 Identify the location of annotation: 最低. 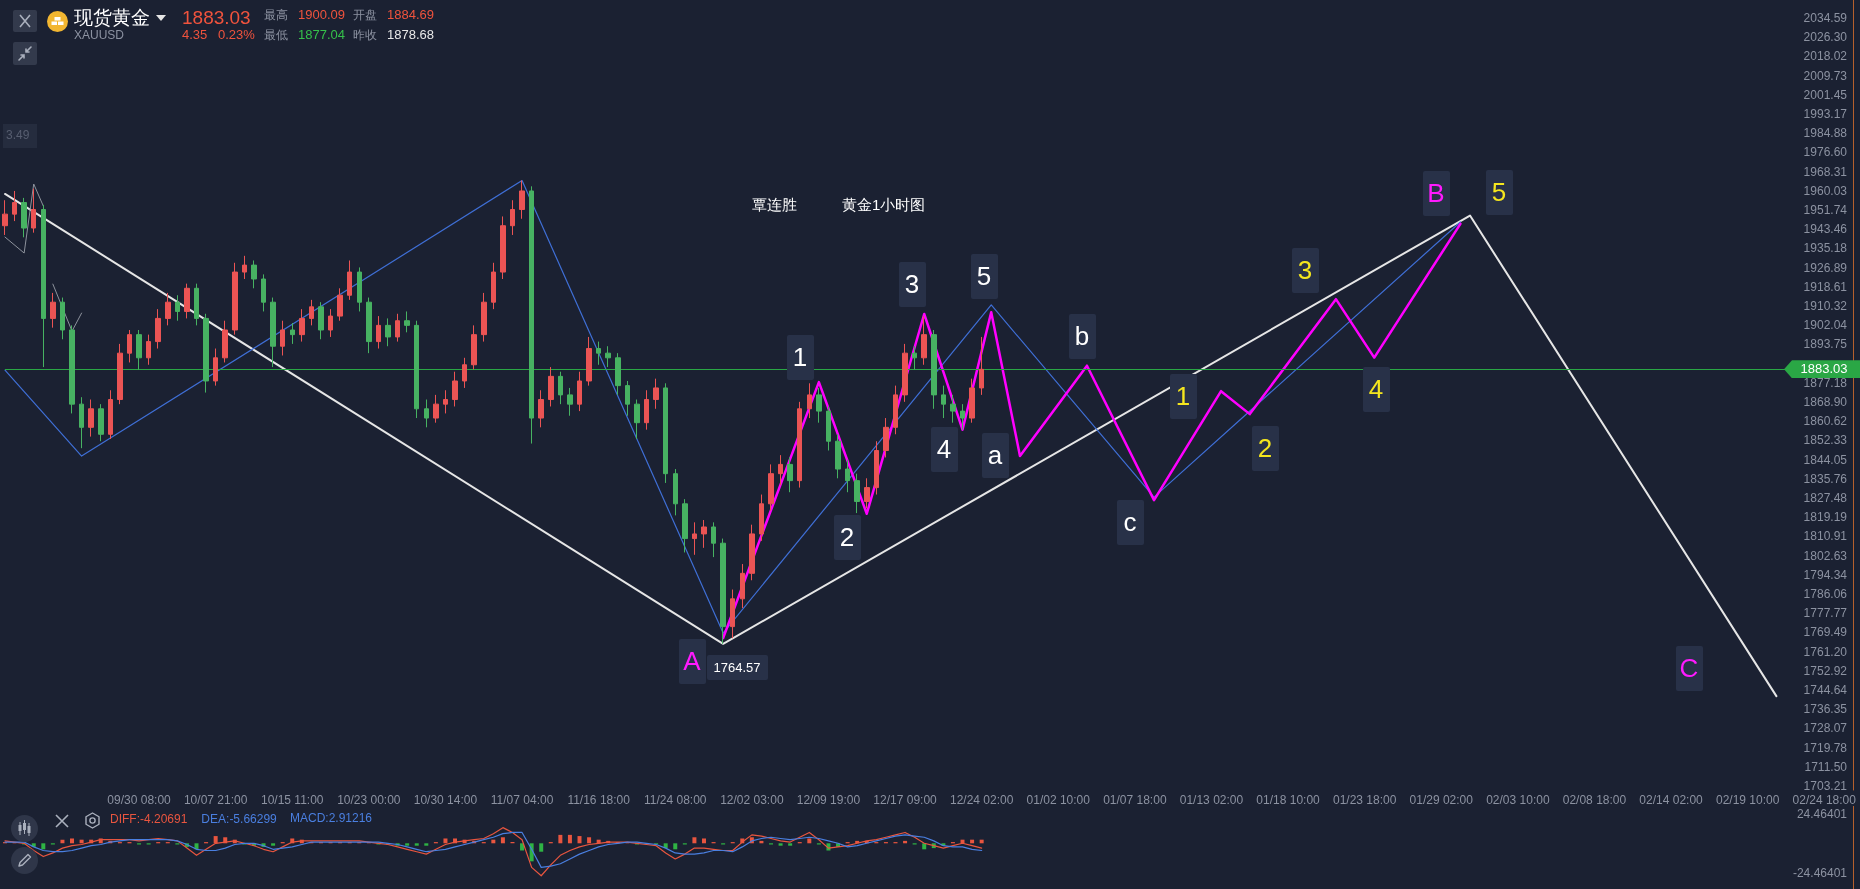
(276, 35).